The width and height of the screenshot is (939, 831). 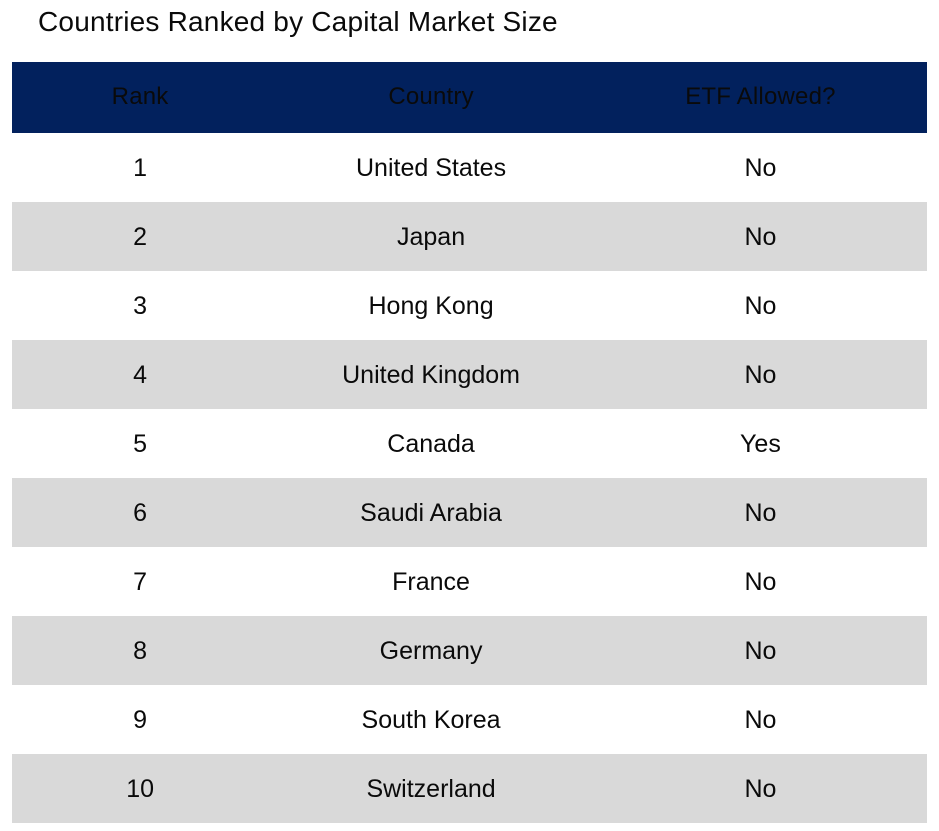 What do you see at coordinates (760, 97) in the screenshot?
I see `header-etf-allowed: ETF Allowed?` at bounding box center [760, 97].